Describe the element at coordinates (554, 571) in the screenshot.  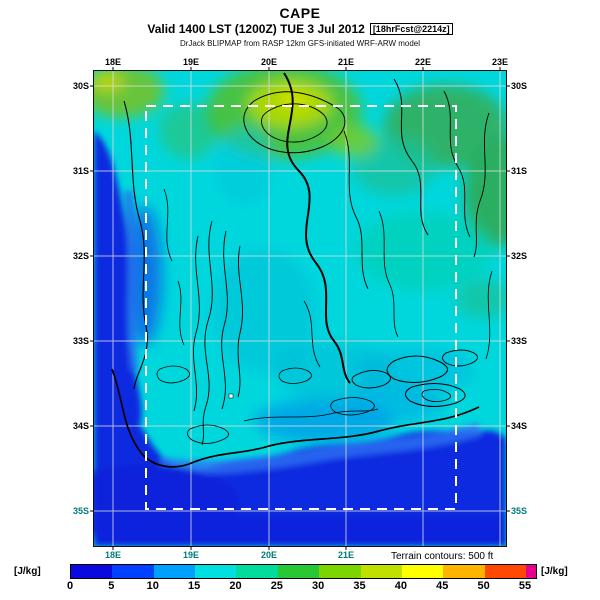
I see `unit-label-right: [J/kg]` at that location.